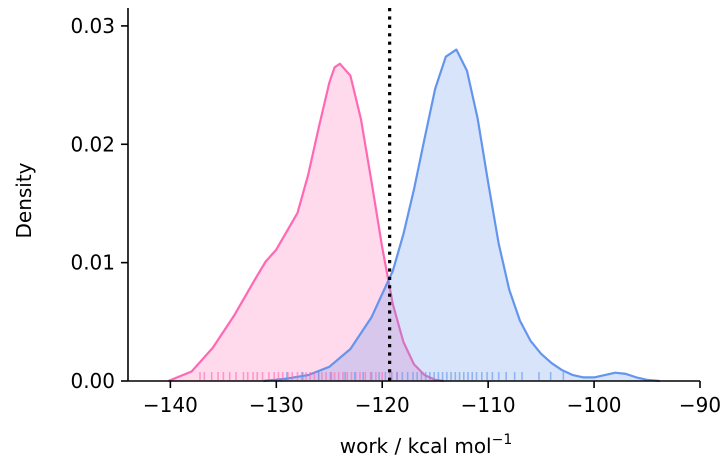 Image resolution: width=728 pixels, height=467 pixels. I want to click on y-tick-label: 0.00, so click(92, 381).